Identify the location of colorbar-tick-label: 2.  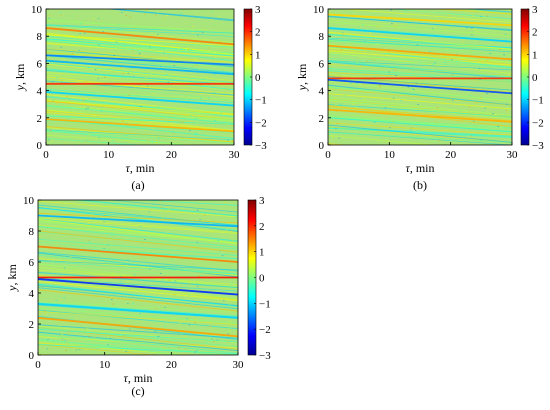
(258, 33).